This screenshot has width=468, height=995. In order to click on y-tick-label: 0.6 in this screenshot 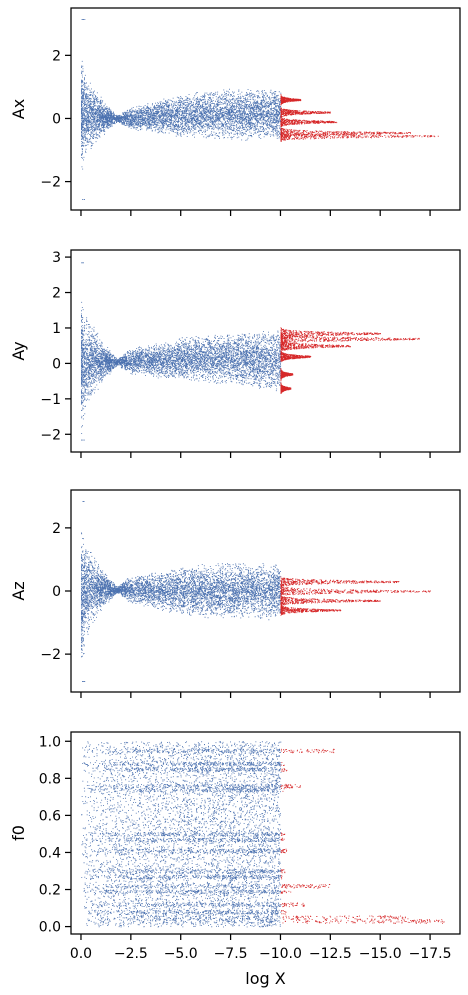, I will do `click(50, 816)`.